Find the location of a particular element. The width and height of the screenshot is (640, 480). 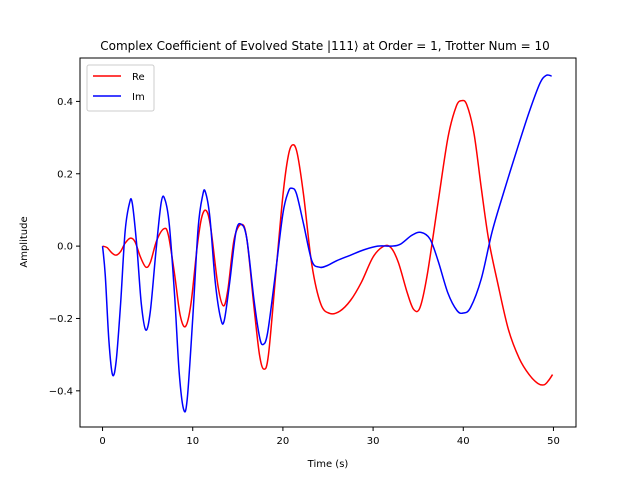

legend-label-im: Im is located at coordinates (138, 97).